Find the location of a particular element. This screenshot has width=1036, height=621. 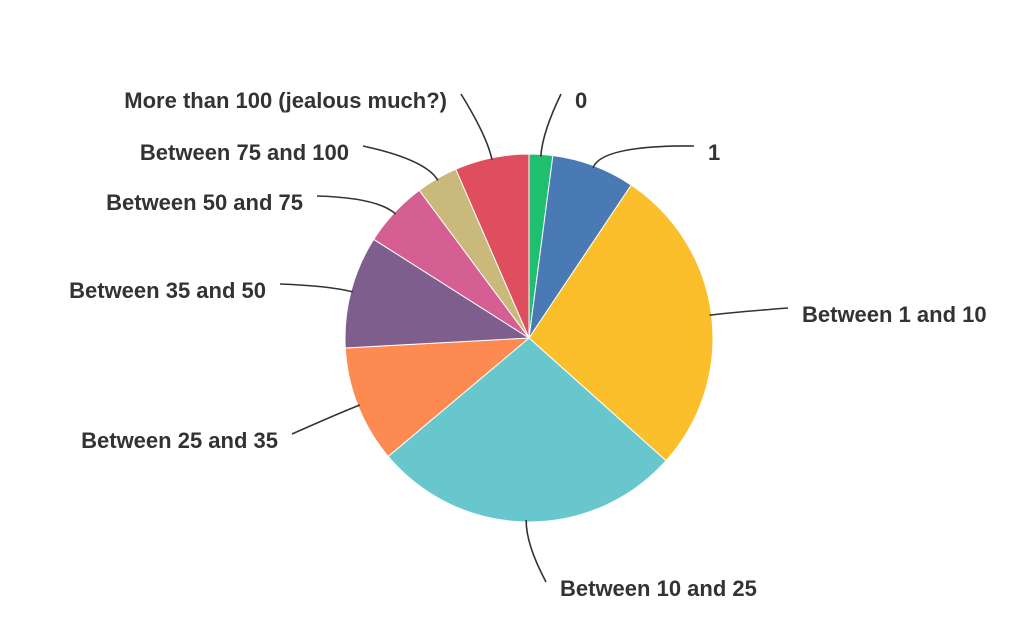

slice-label-between-75-and-100: Between 75 and 100 is located at coordinates (244, 152).